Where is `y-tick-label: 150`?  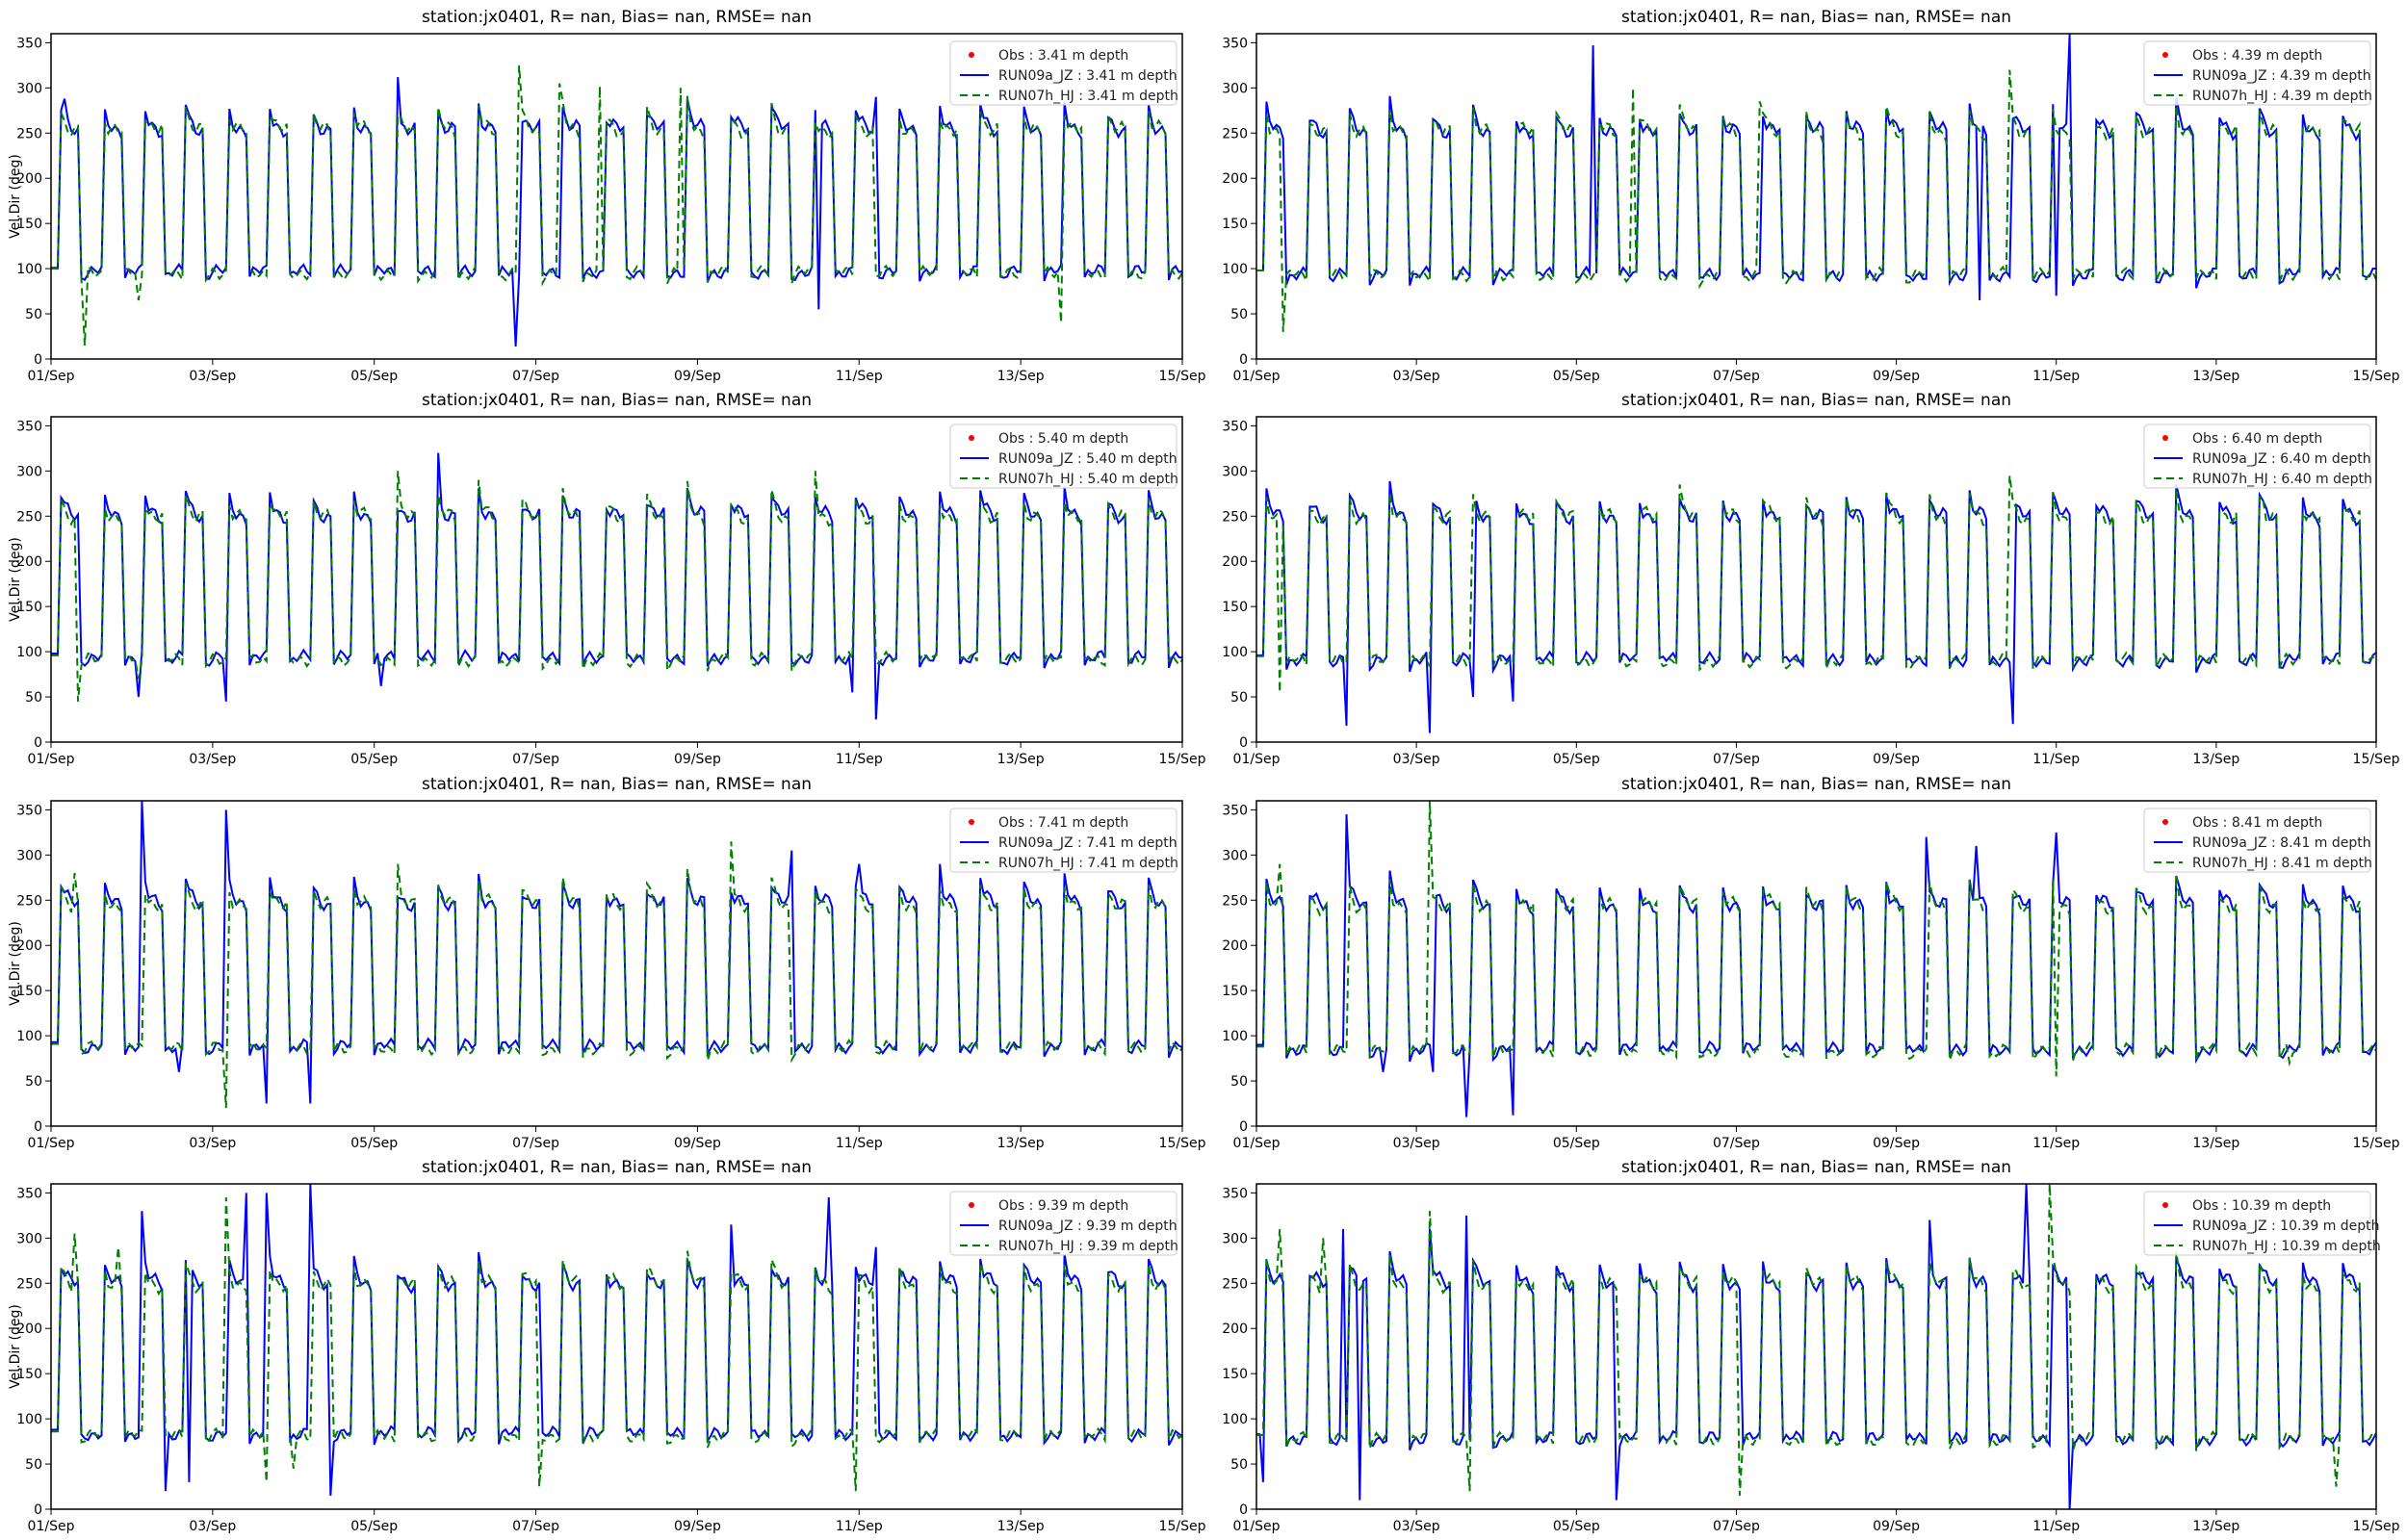
y-tick-label: 150 is located at coordinates (29, 224).